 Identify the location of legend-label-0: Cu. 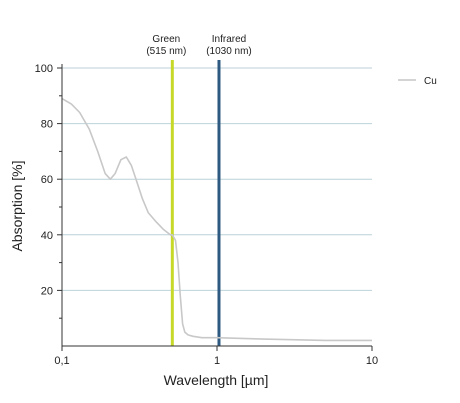
(430, 81).